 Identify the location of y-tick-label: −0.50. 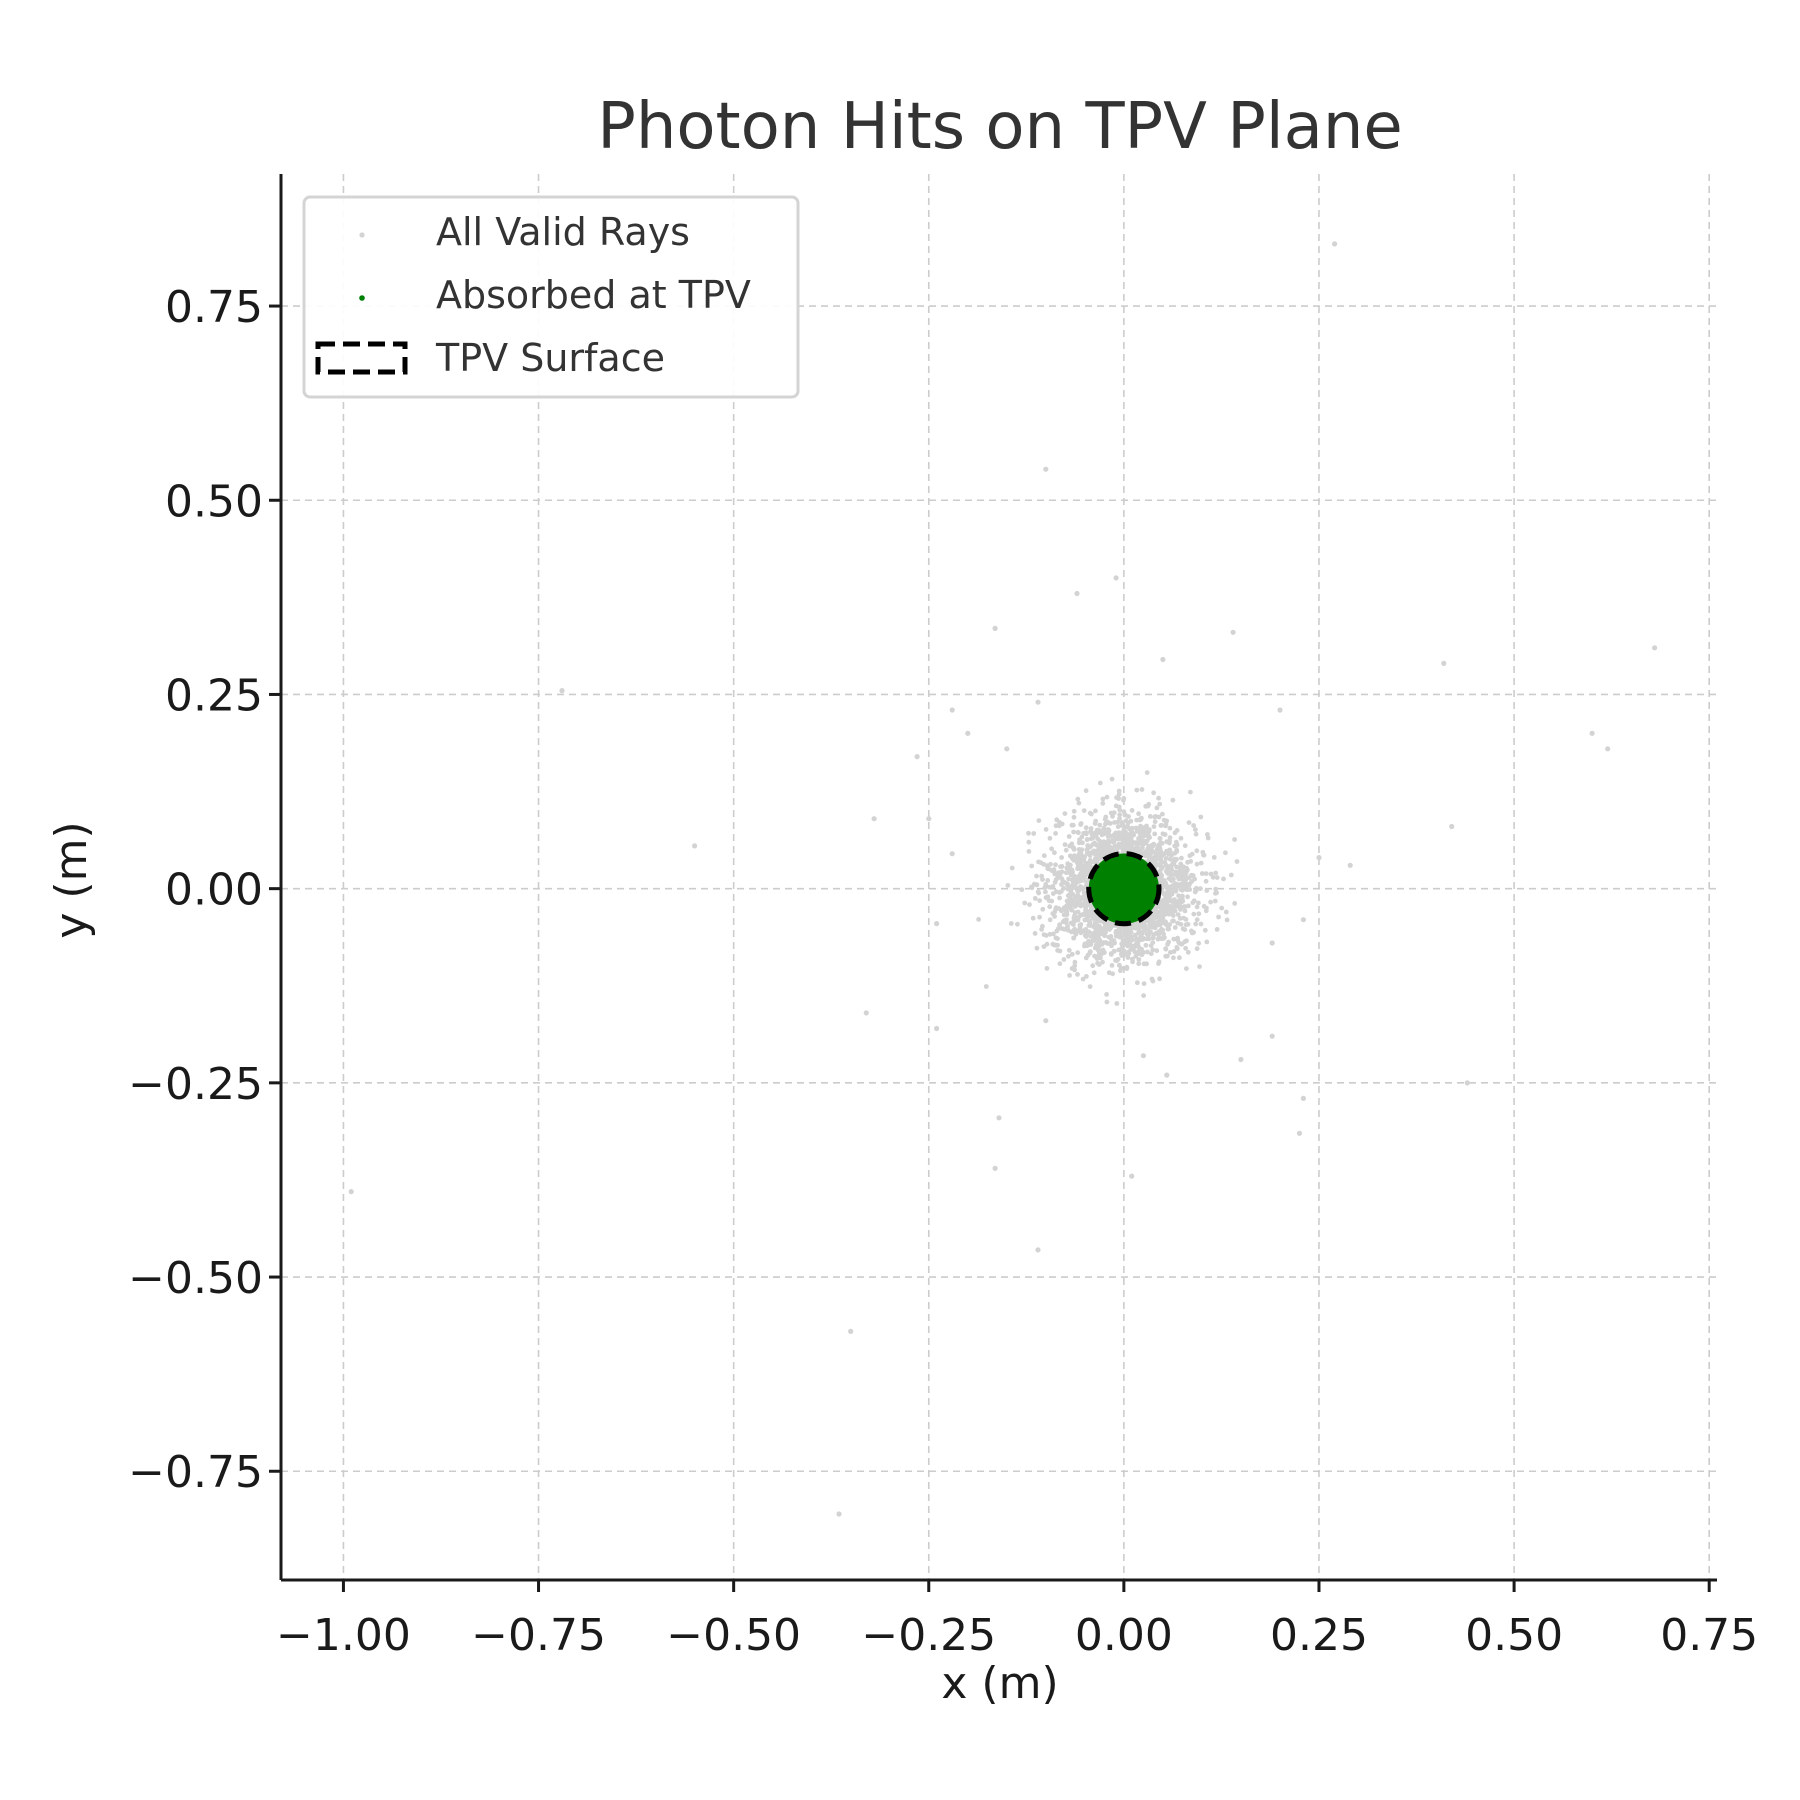
(195, 1278).